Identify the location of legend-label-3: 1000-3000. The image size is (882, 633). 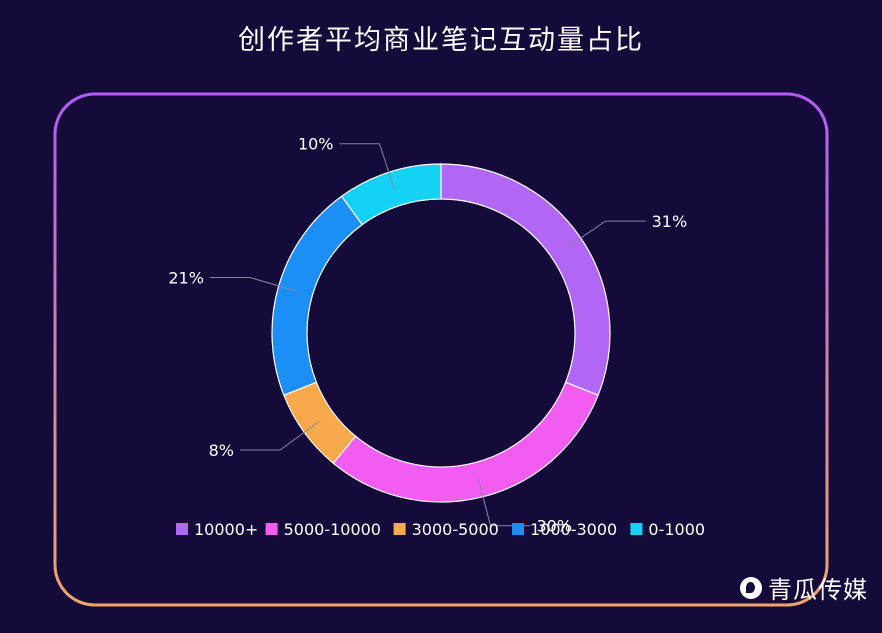
(573, 529).